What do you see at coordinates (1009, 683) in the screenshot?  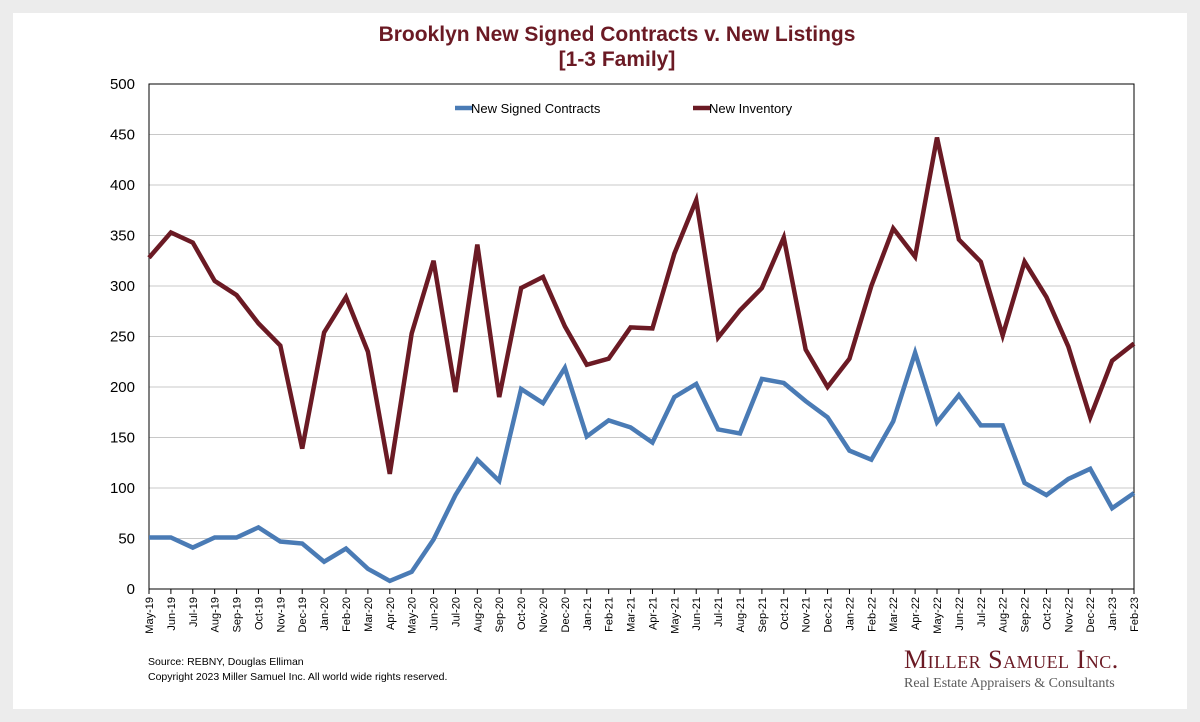 I see `logo-tagline: Real Estate Appraisers & Consultants` at bounding box center [1009, 683].